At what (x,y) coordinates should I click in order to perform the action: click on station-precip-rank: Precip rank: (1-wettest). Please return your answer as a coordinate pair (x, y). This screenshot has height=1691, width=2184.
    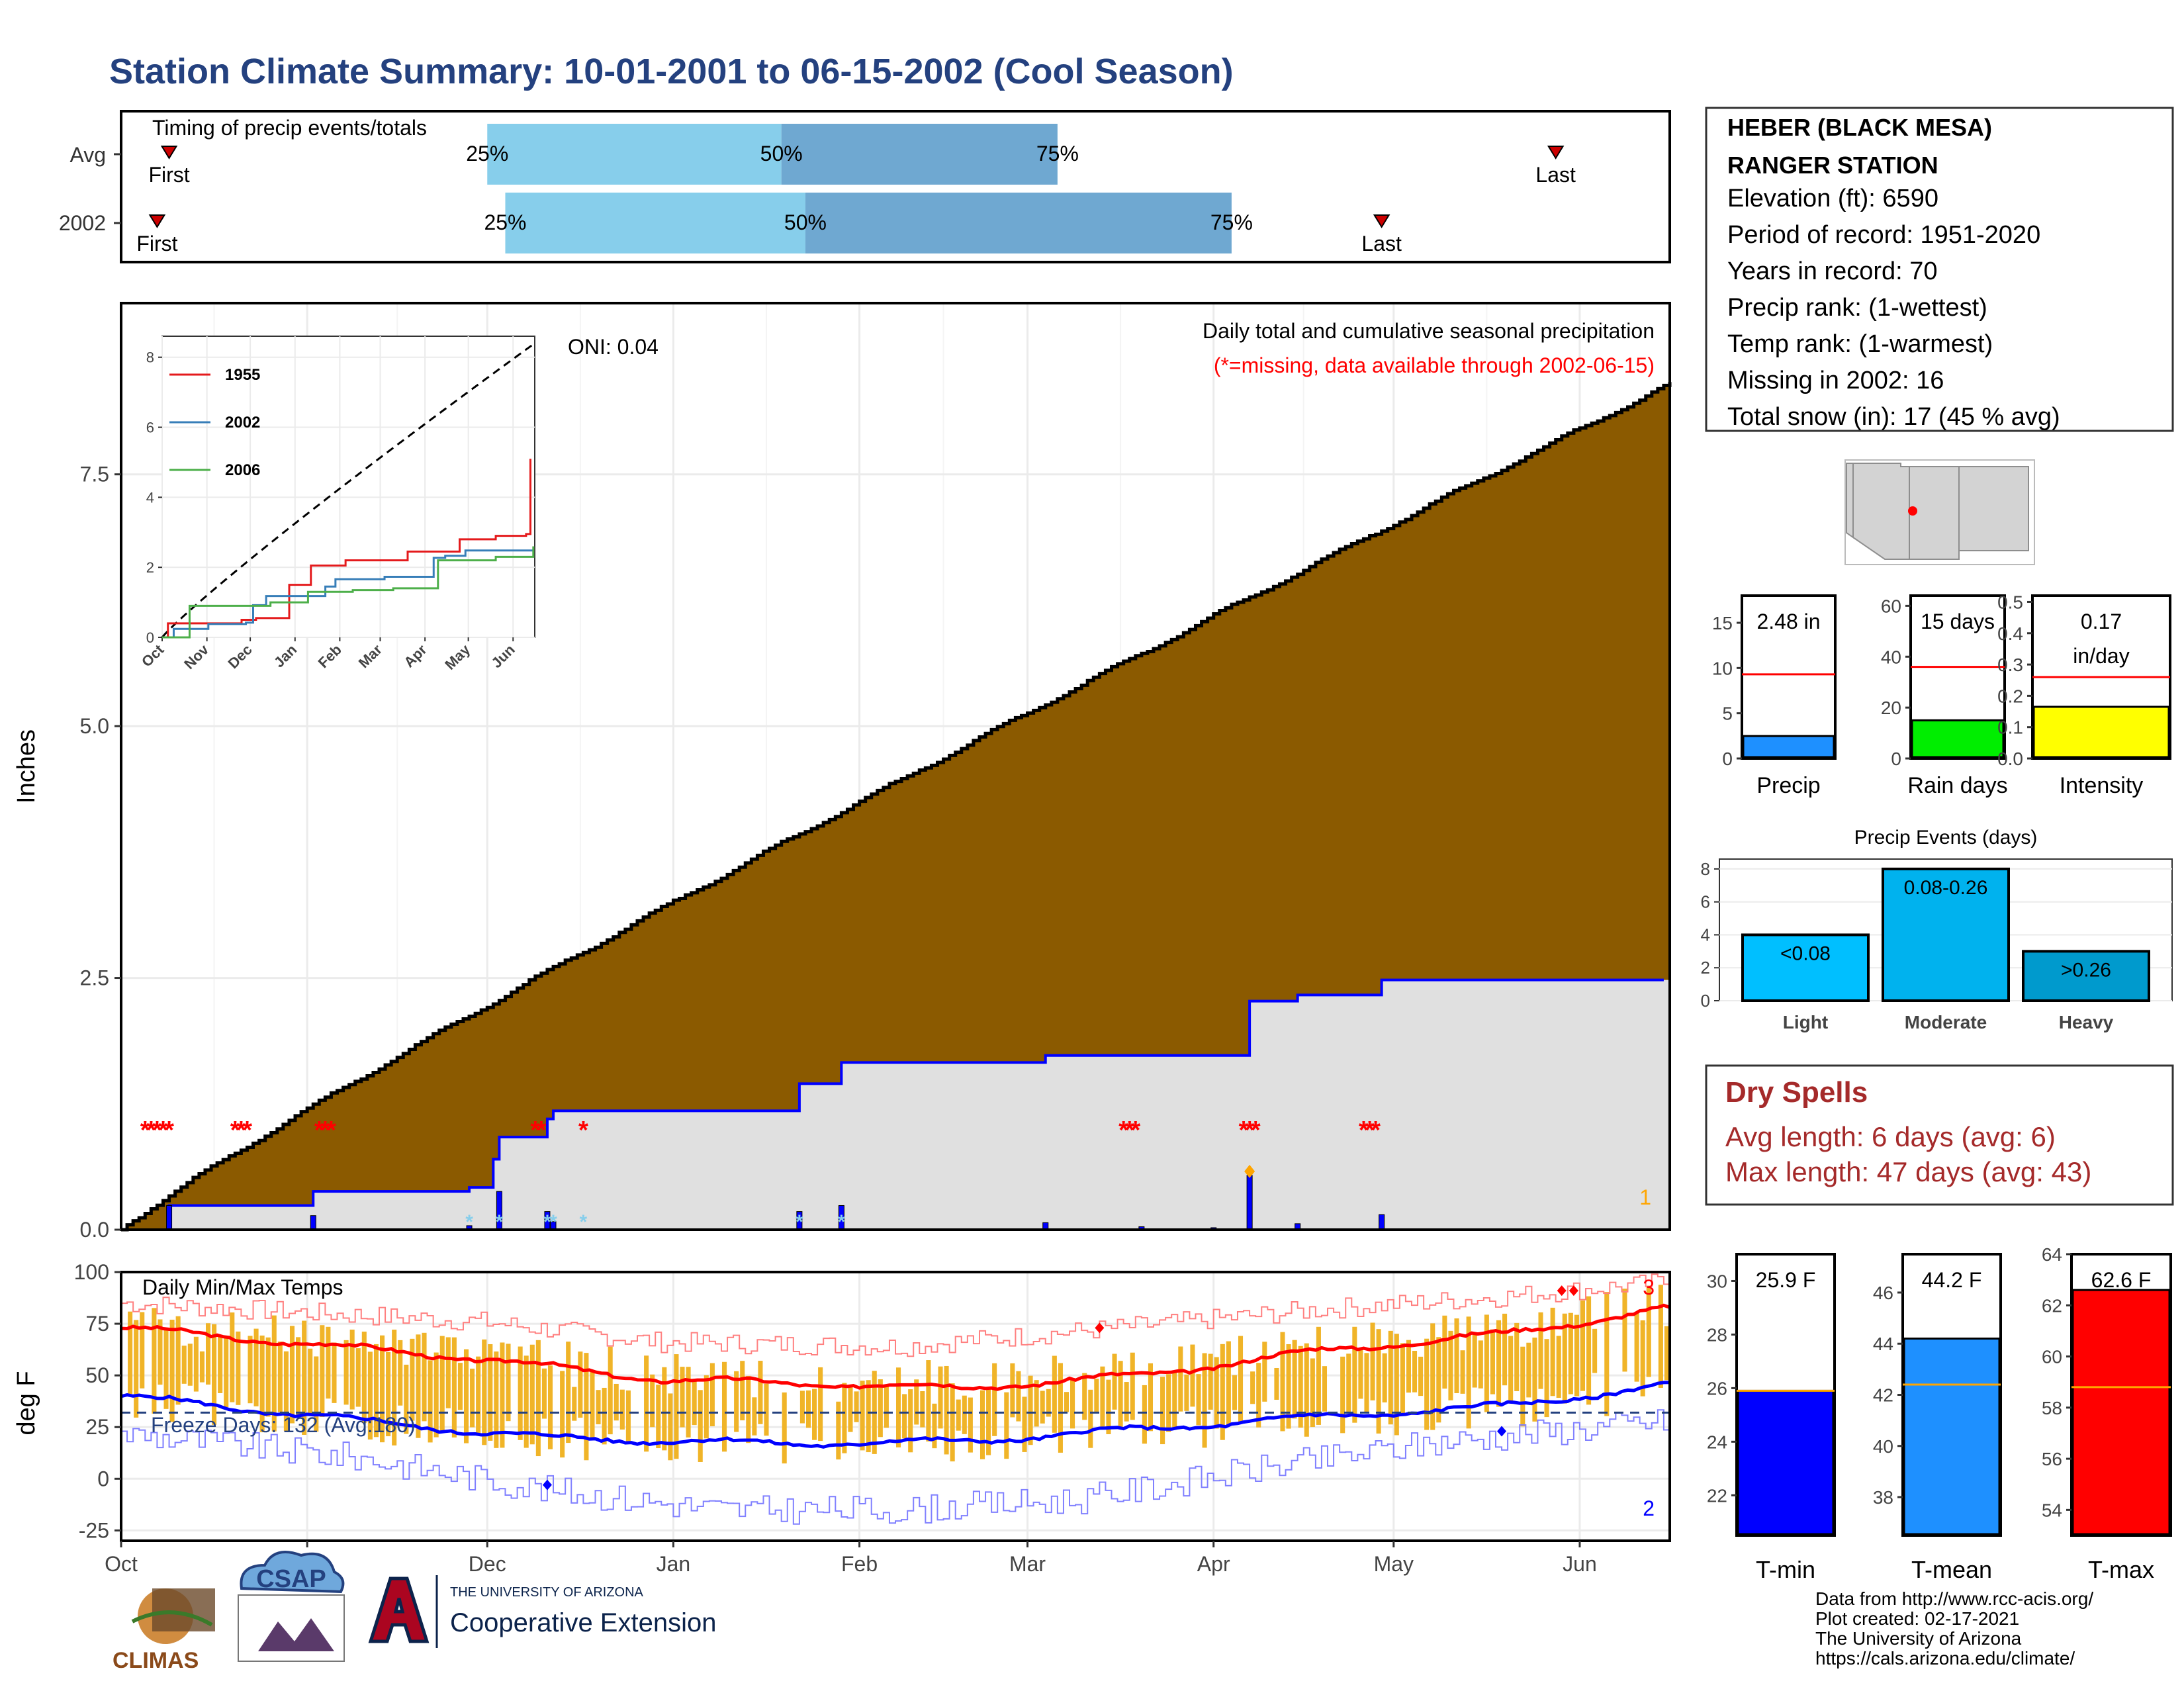
    Looking at the image, I should click on (1857, 308).